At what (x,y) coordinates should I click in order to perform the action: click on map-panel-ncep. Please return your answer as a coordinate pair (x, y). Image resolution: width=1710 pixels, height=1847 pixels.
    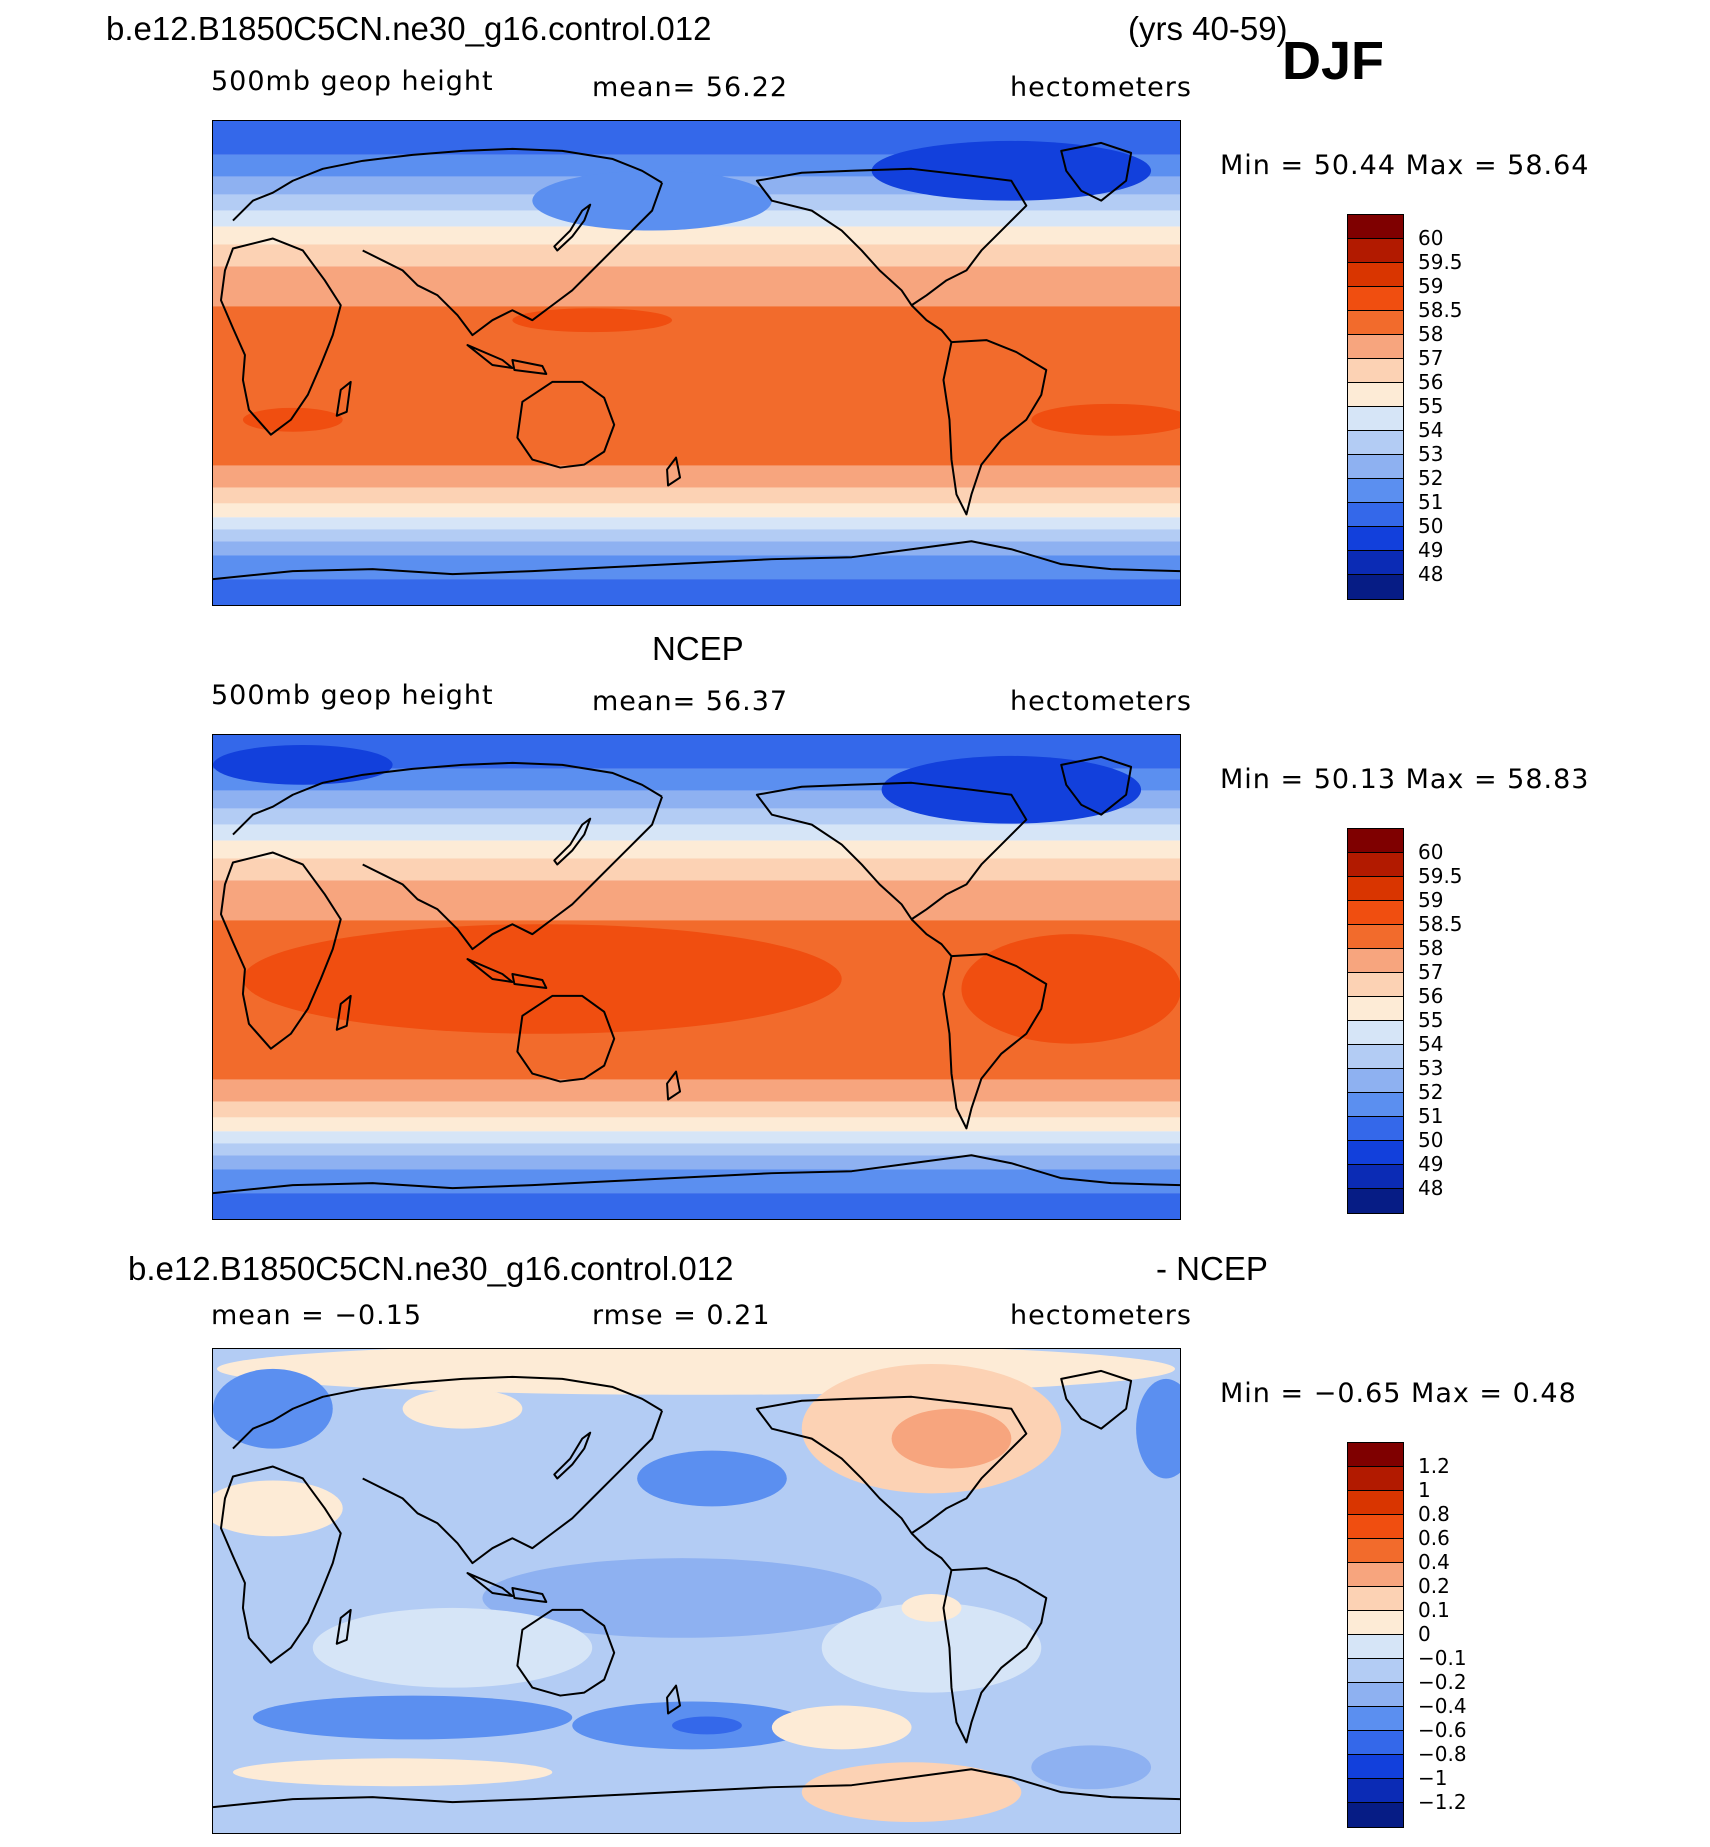
    Looking at the image, I should click on (696, 977).